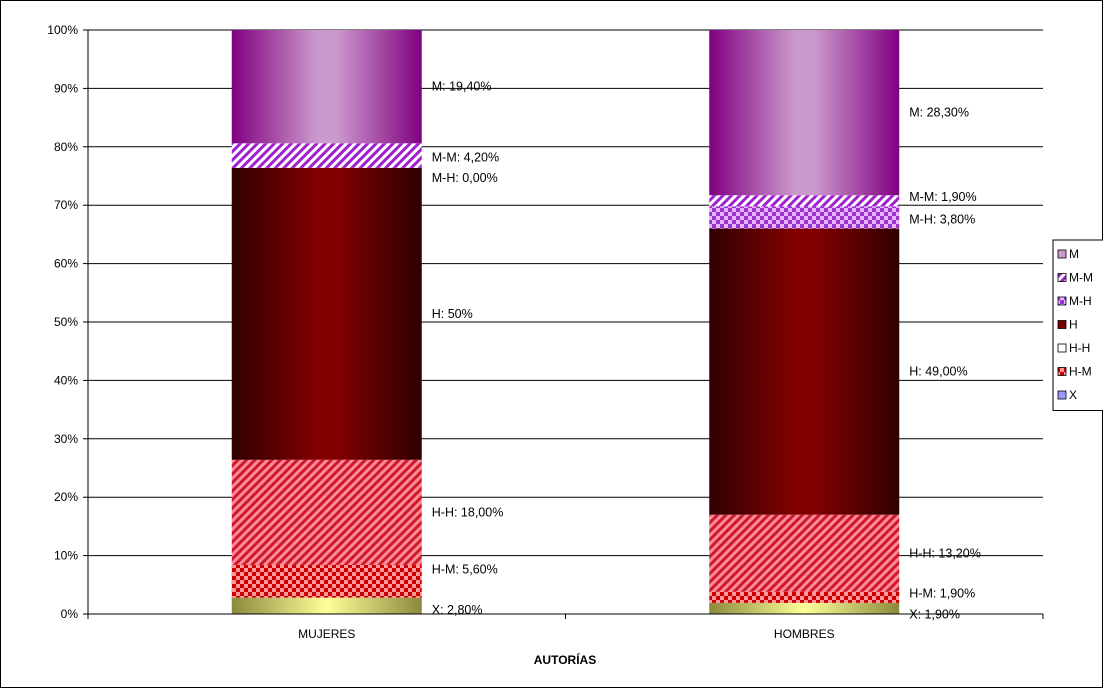 This screenshot has width=1103, height=688. What do you see at coordinates (457, 610) in the screenshot?
I see `data-label-x-mujeres: X: 2,80%` at bounding box center [457, 610].